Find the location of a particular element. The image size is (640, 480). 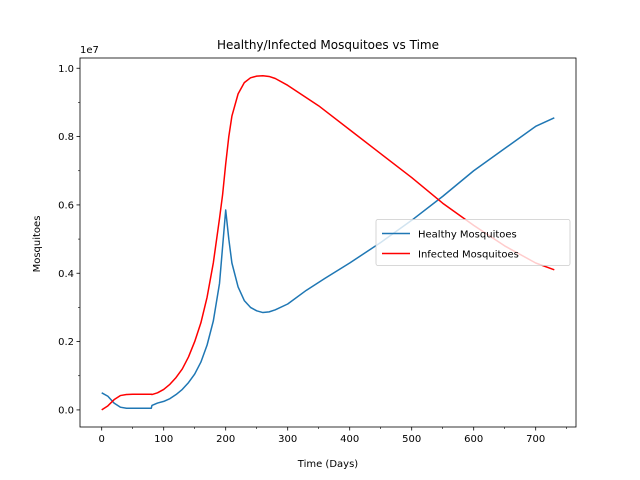

x-tick-label: 100 is located at coordinates (163, 439).